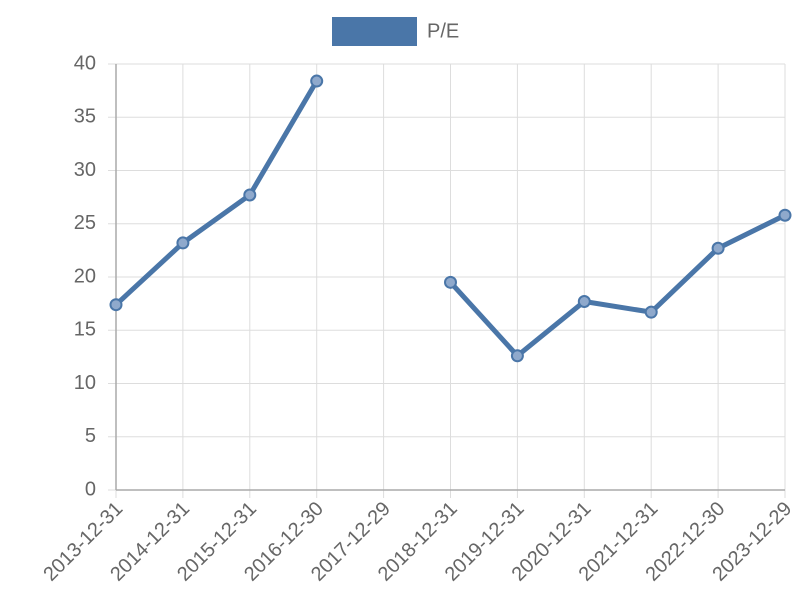 This screenshot has height=600, width=800. What do you see at coordinates (85, 276) in the screenshot?
I see `y-tick-label: 20` at bounding box center [85, 276].